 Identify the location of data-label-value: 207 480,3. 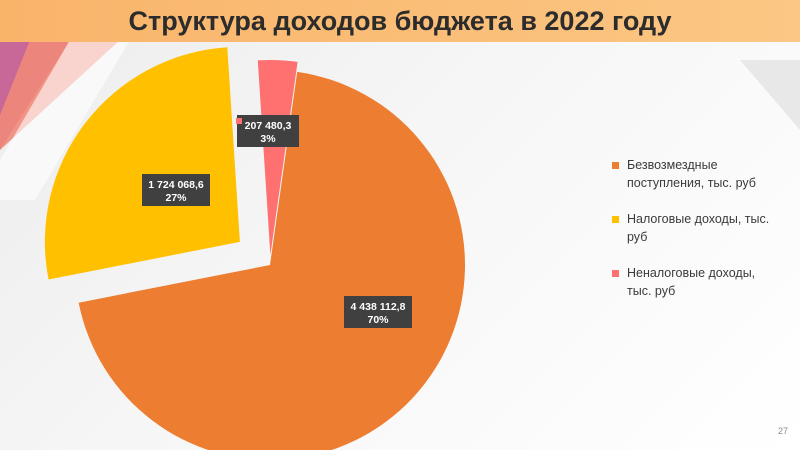
(268, 126).